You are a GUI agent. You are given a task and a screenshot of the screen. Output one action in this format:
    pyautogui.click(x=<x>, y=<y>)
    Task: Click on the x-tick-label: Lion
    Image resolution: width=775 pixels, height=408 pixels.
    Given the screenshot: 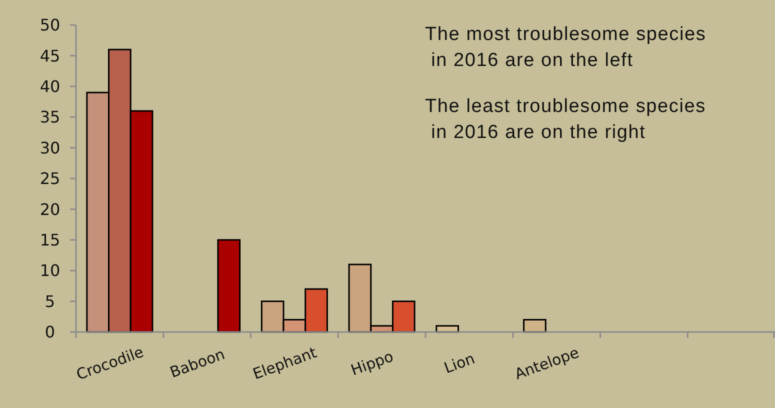 What is the action you would take?
    pyautogui.click(x=460, y=364)
    